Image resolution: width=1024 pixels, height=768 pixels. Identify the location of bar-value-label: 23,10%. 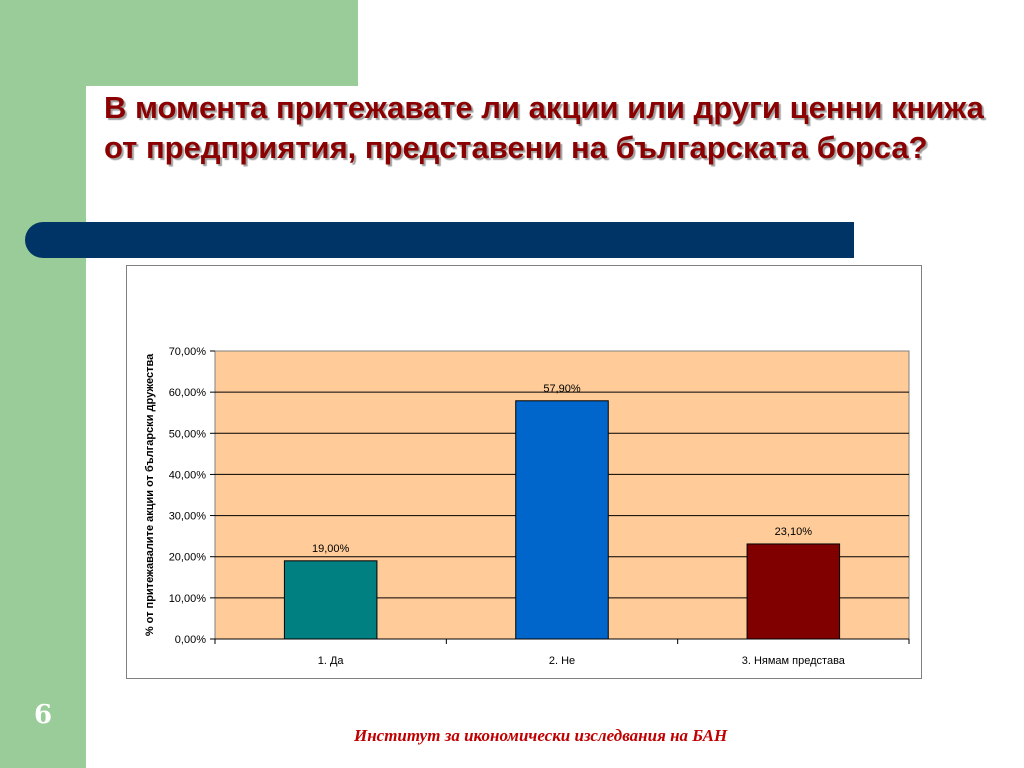
(794, 532).